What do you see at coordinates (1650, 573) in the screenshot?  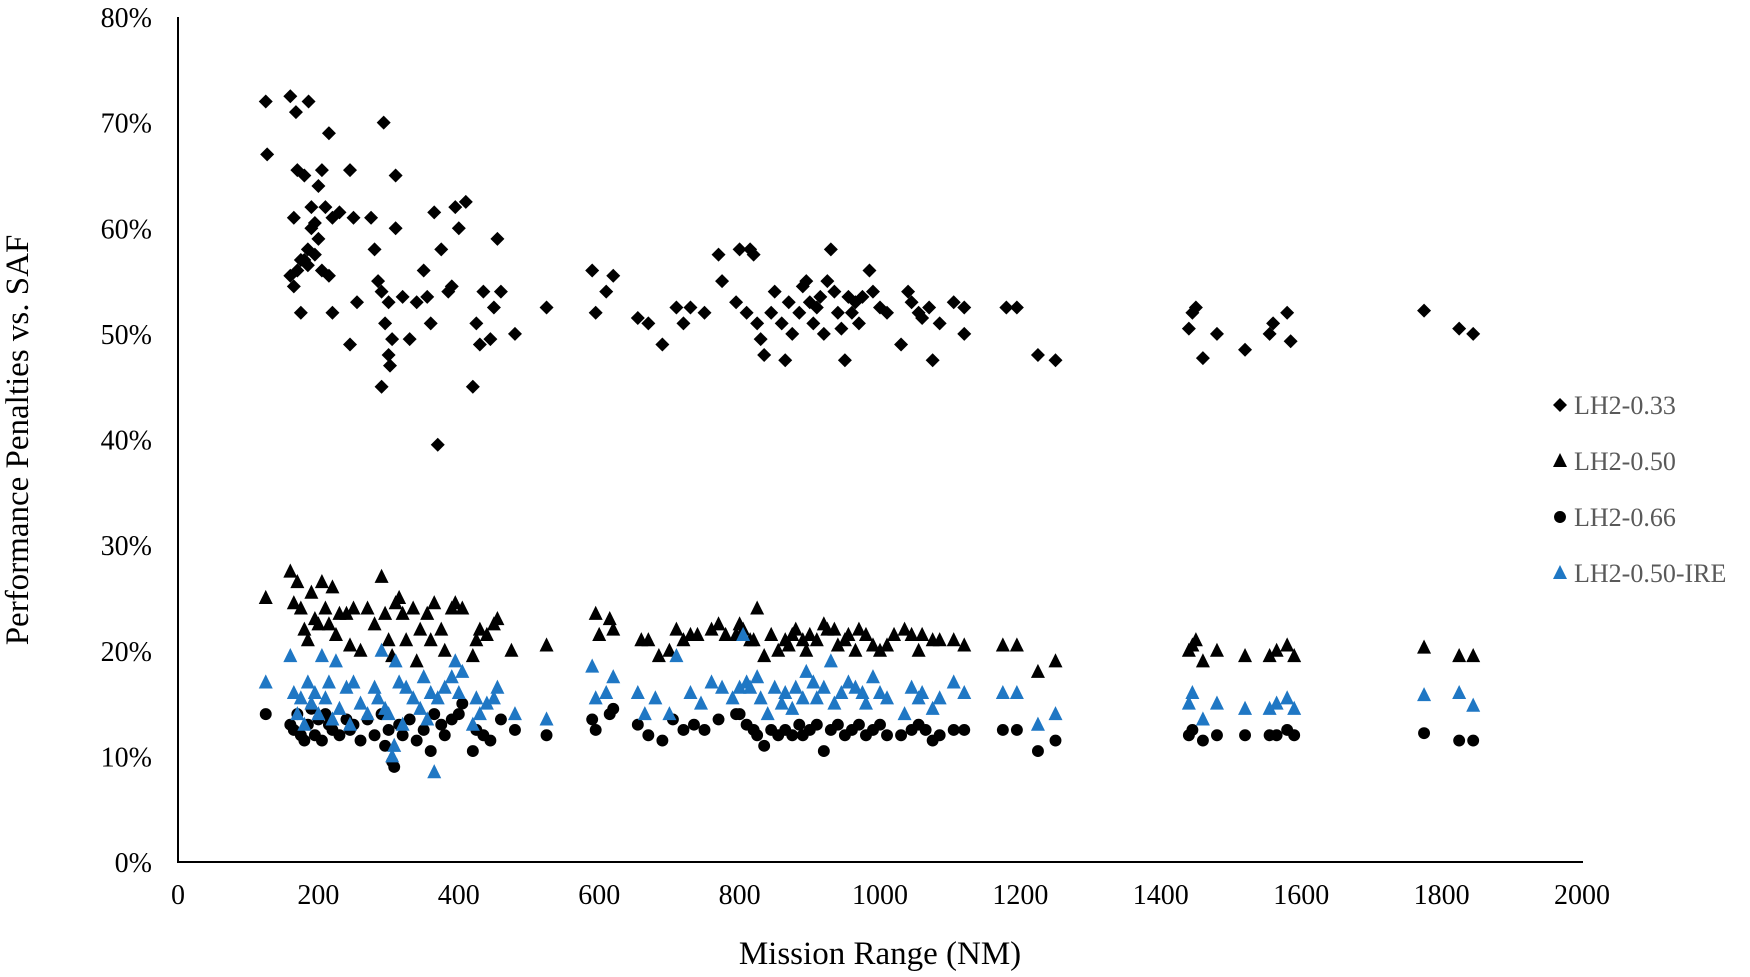 I see `legend-label: LH2-0.50-IRE` at bounding box center [1650, 573].